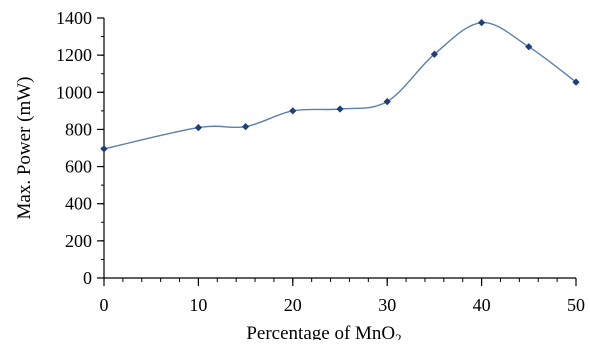  What do you see at coordinates (24, 148) in the screenshot?
I see `y-axis-label: Max. Power (mW)` at bounding box center [24, 148].